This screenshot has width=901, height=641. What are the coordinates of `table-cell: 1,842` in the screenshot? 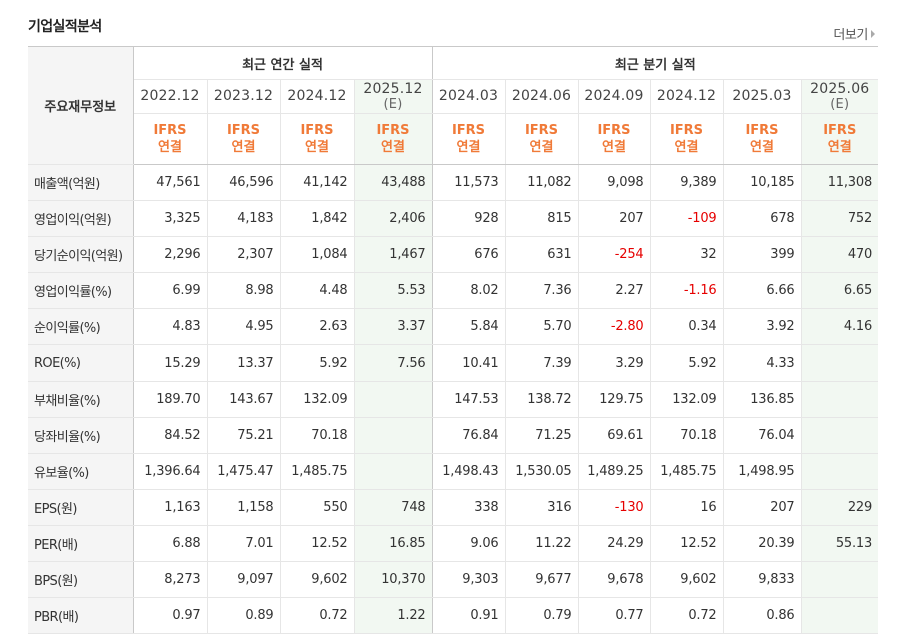 It's located at (317, 219).